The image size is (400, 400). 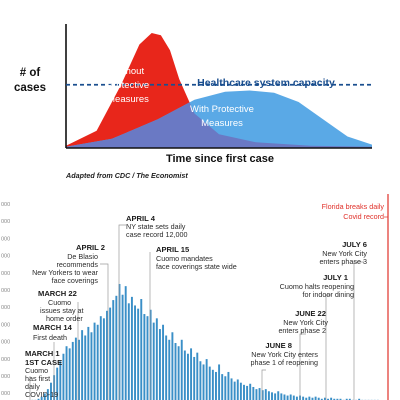 I want to click on annotation-june-22-line-1: New York City, so click(x=305, y=322).